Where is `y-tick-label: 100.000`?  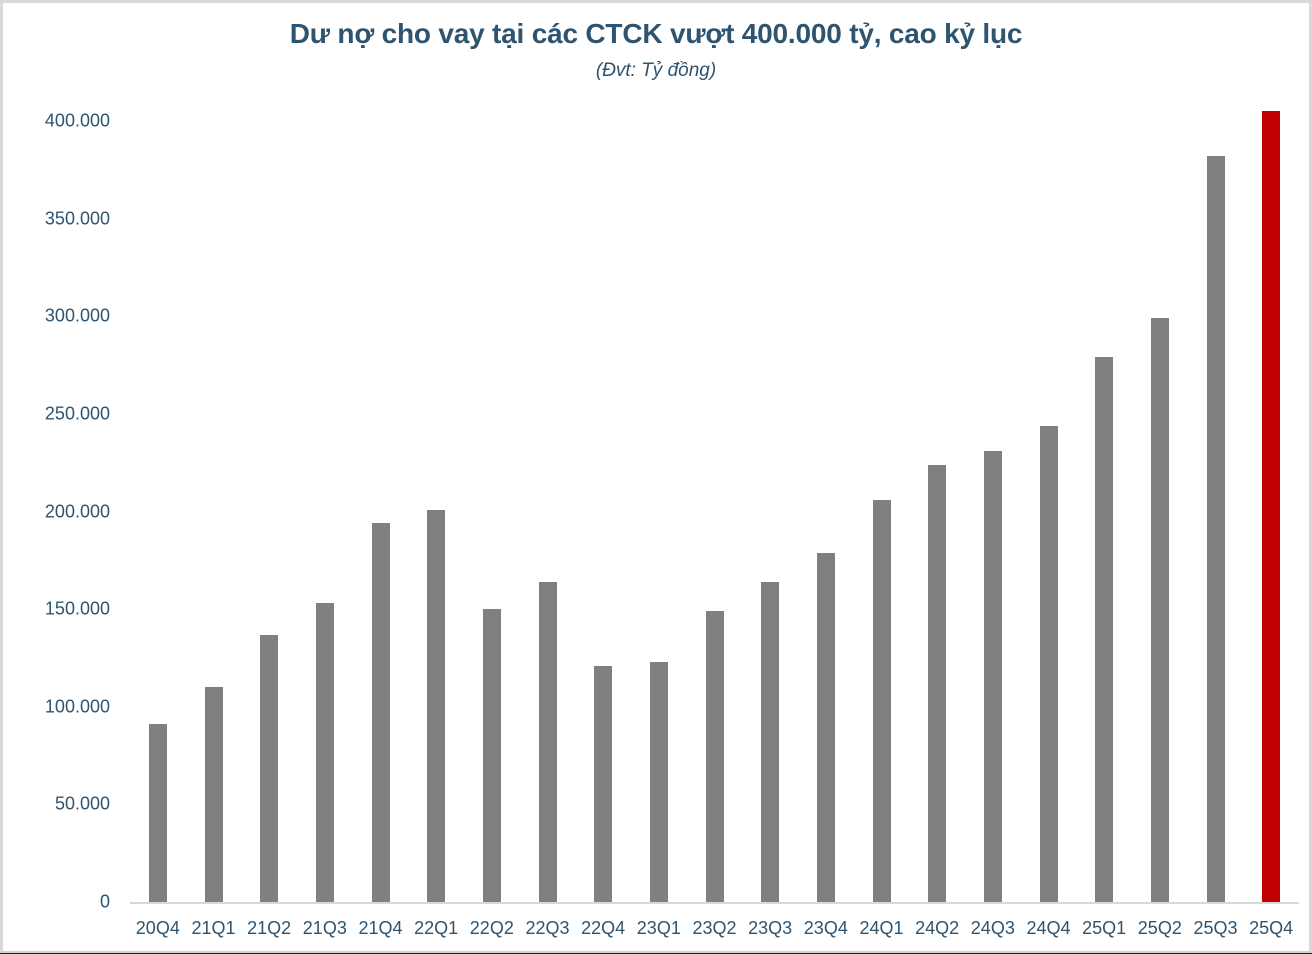
y-tick-label: 100.000 is located at coordinates (77, 706).